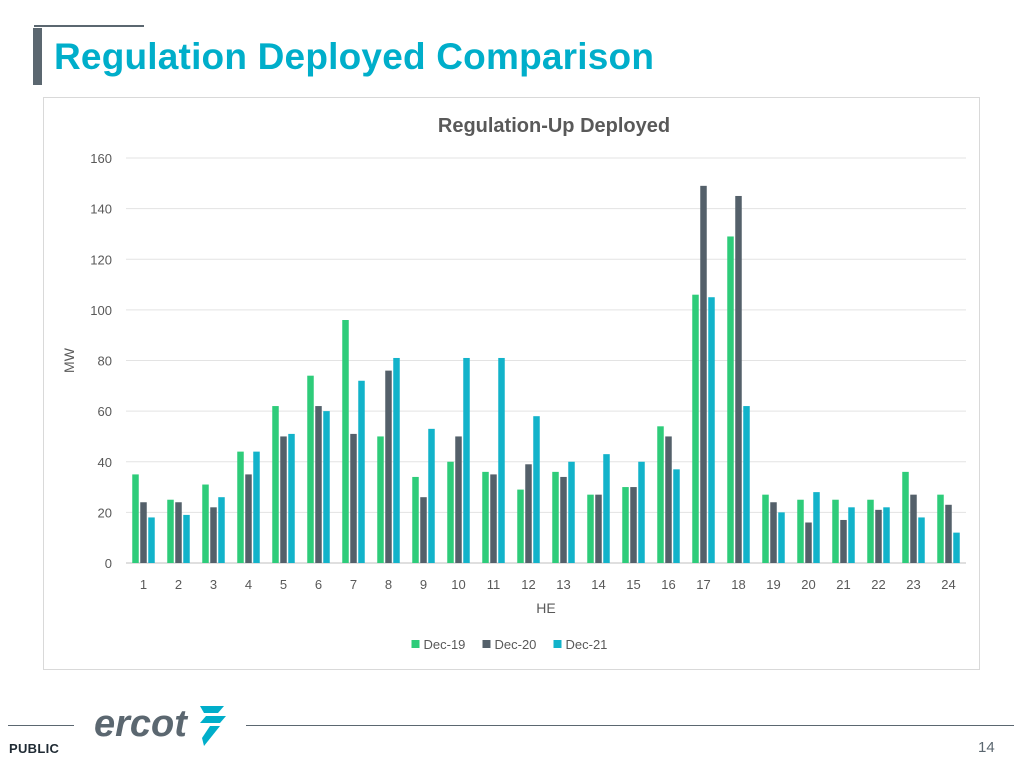  Describe the element at coordinates (101, 209) in the screenshot. I see `y-tick-label: 140` at that location.